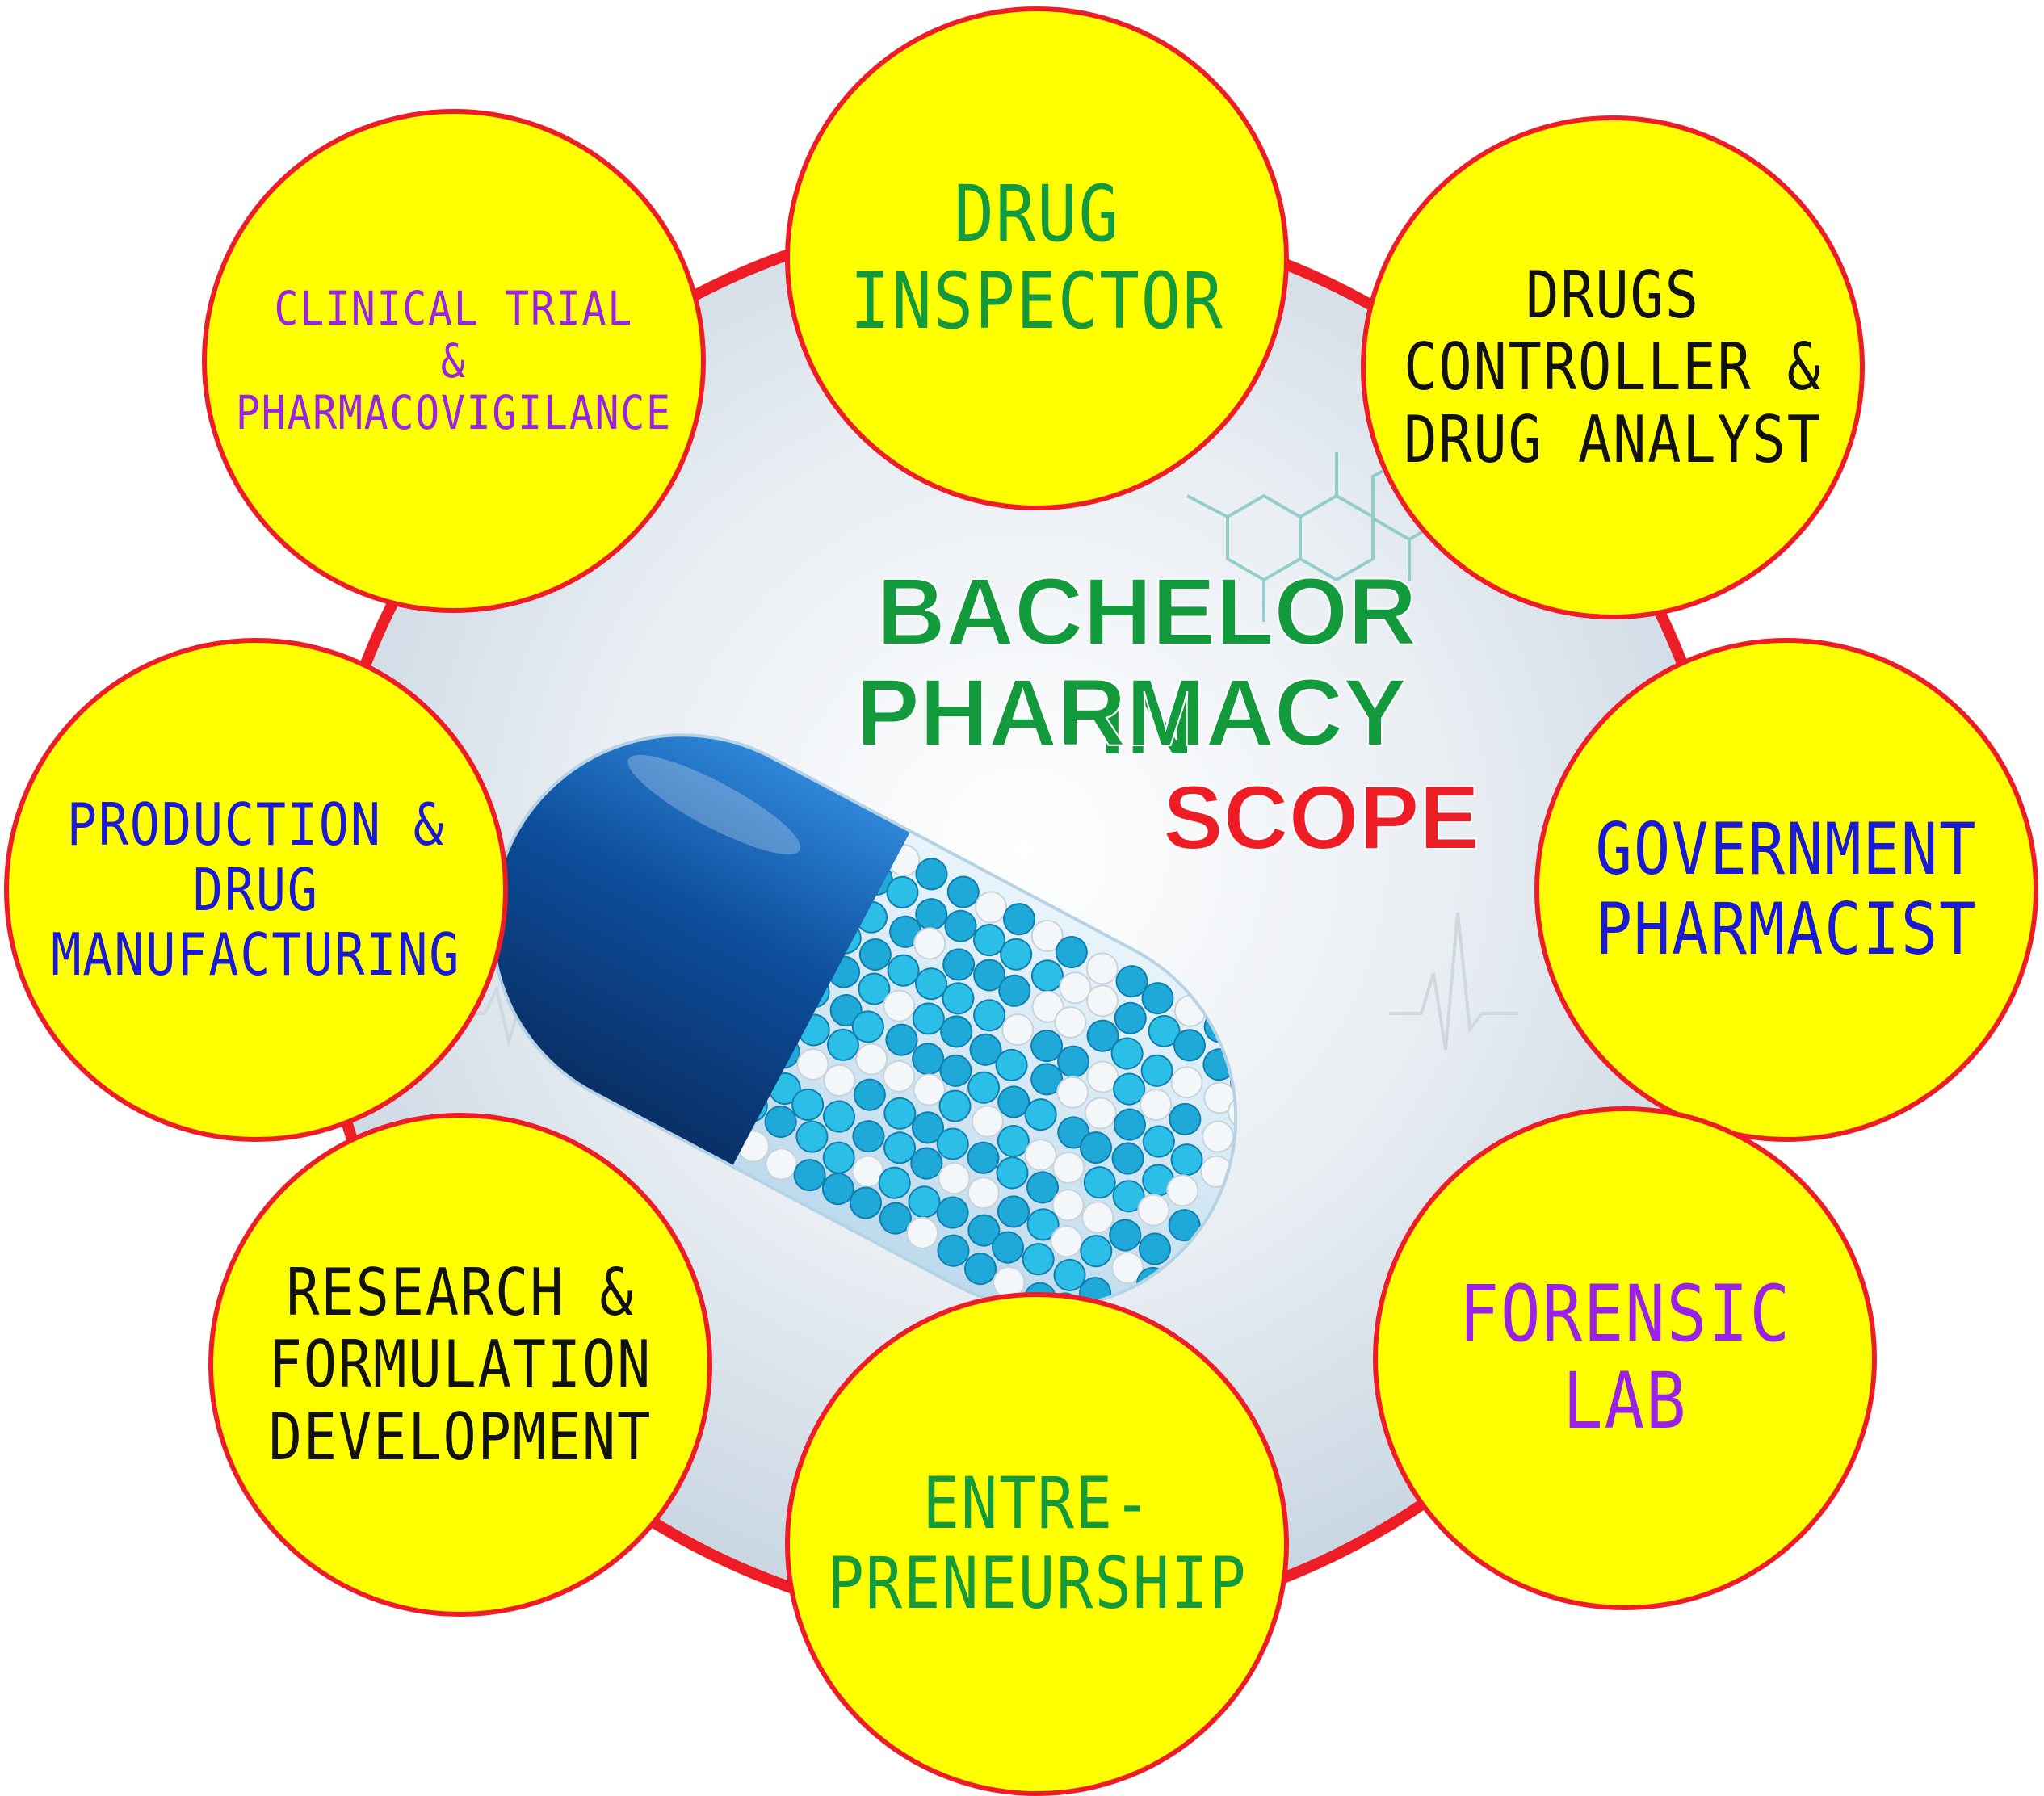 The height and width of the screenshot is (1796, 2044). What do you see at coordinates (1131, 713) in the screenshot?
I see `center-title-line2: PHARMACY` at bounding box center [1131, 713].